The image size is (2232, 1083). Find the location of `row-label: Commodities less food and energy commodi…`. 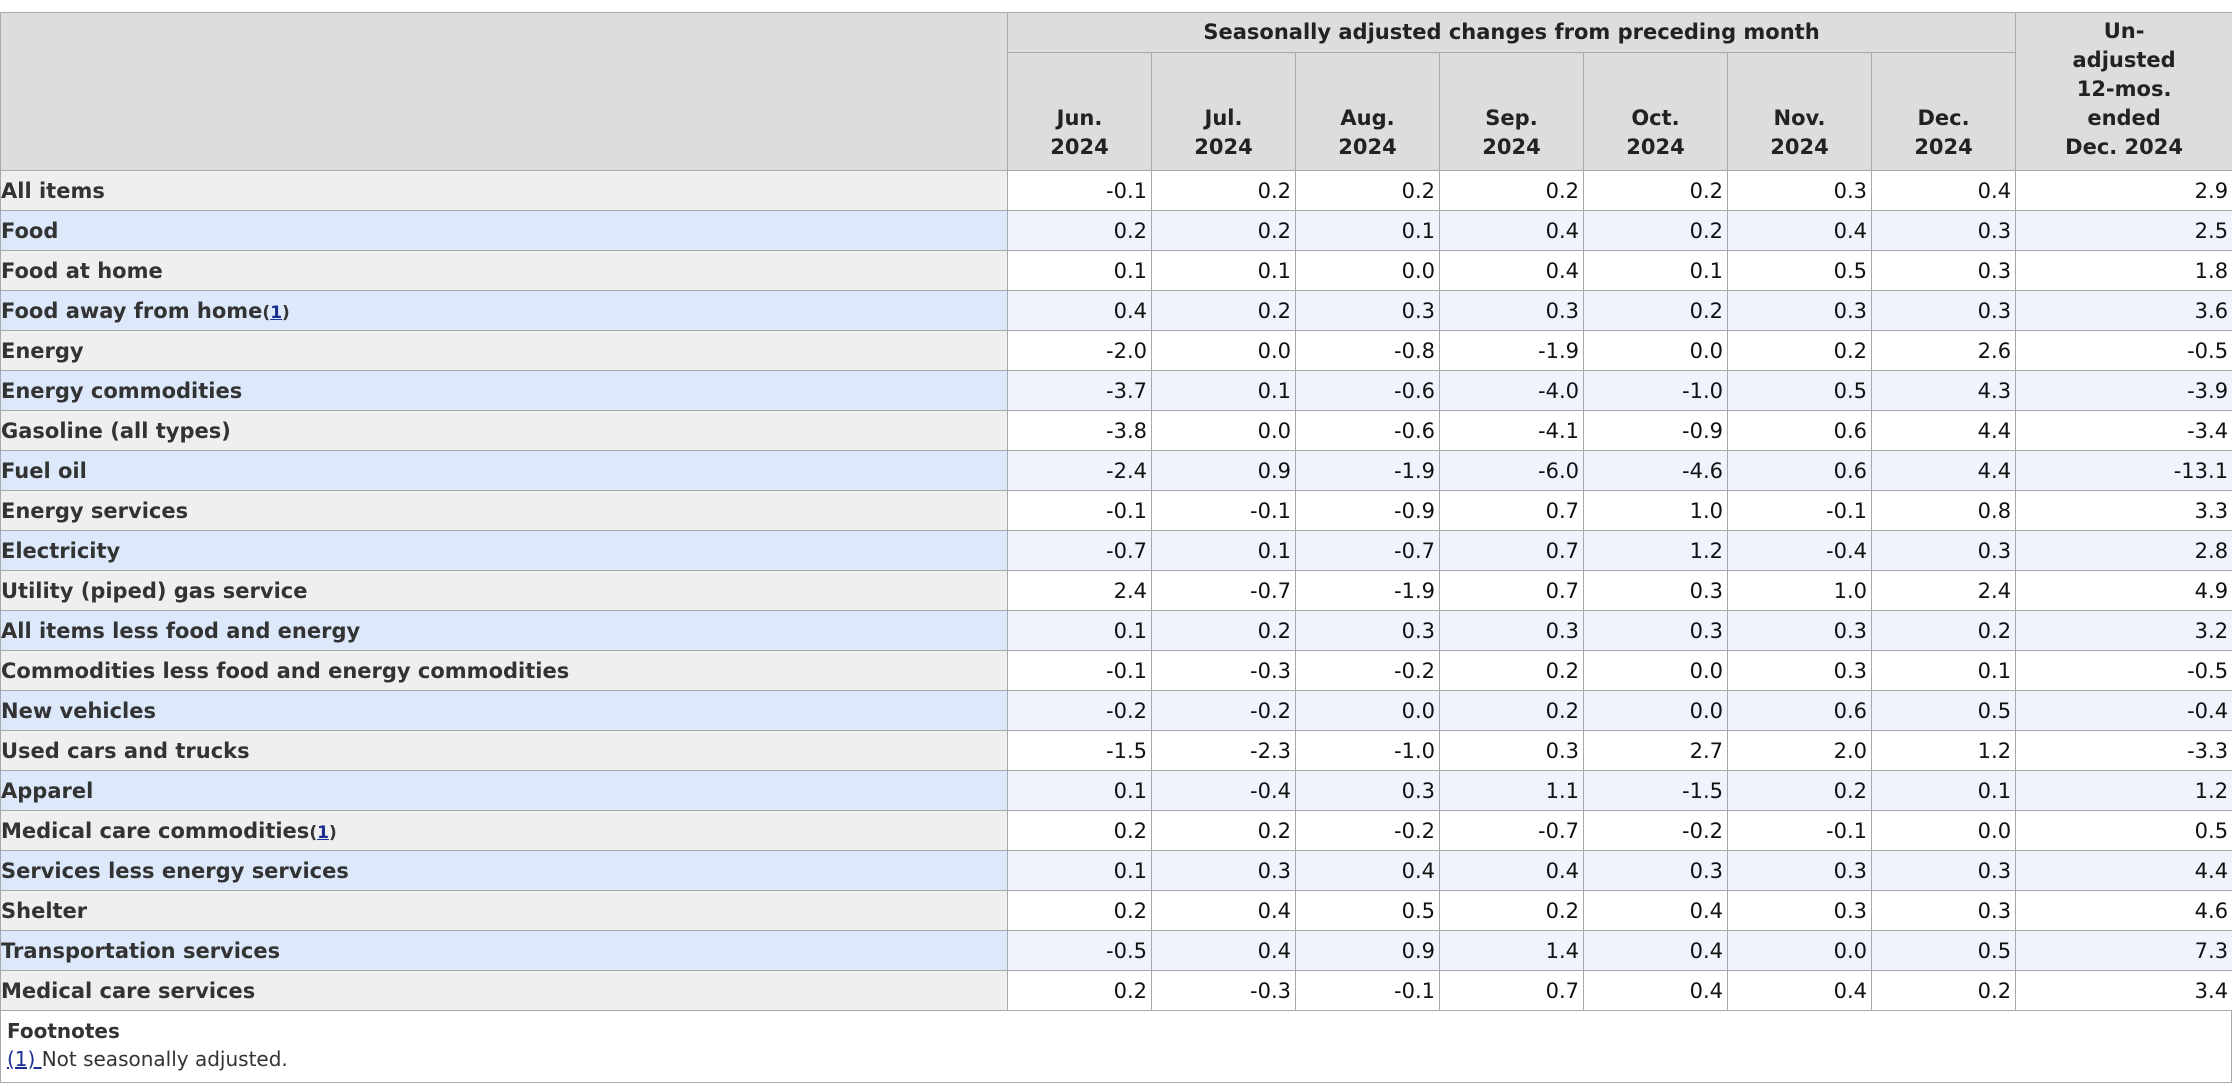

row-label: Commodities less food and energy commodi… is located at coordinates (285, 671).